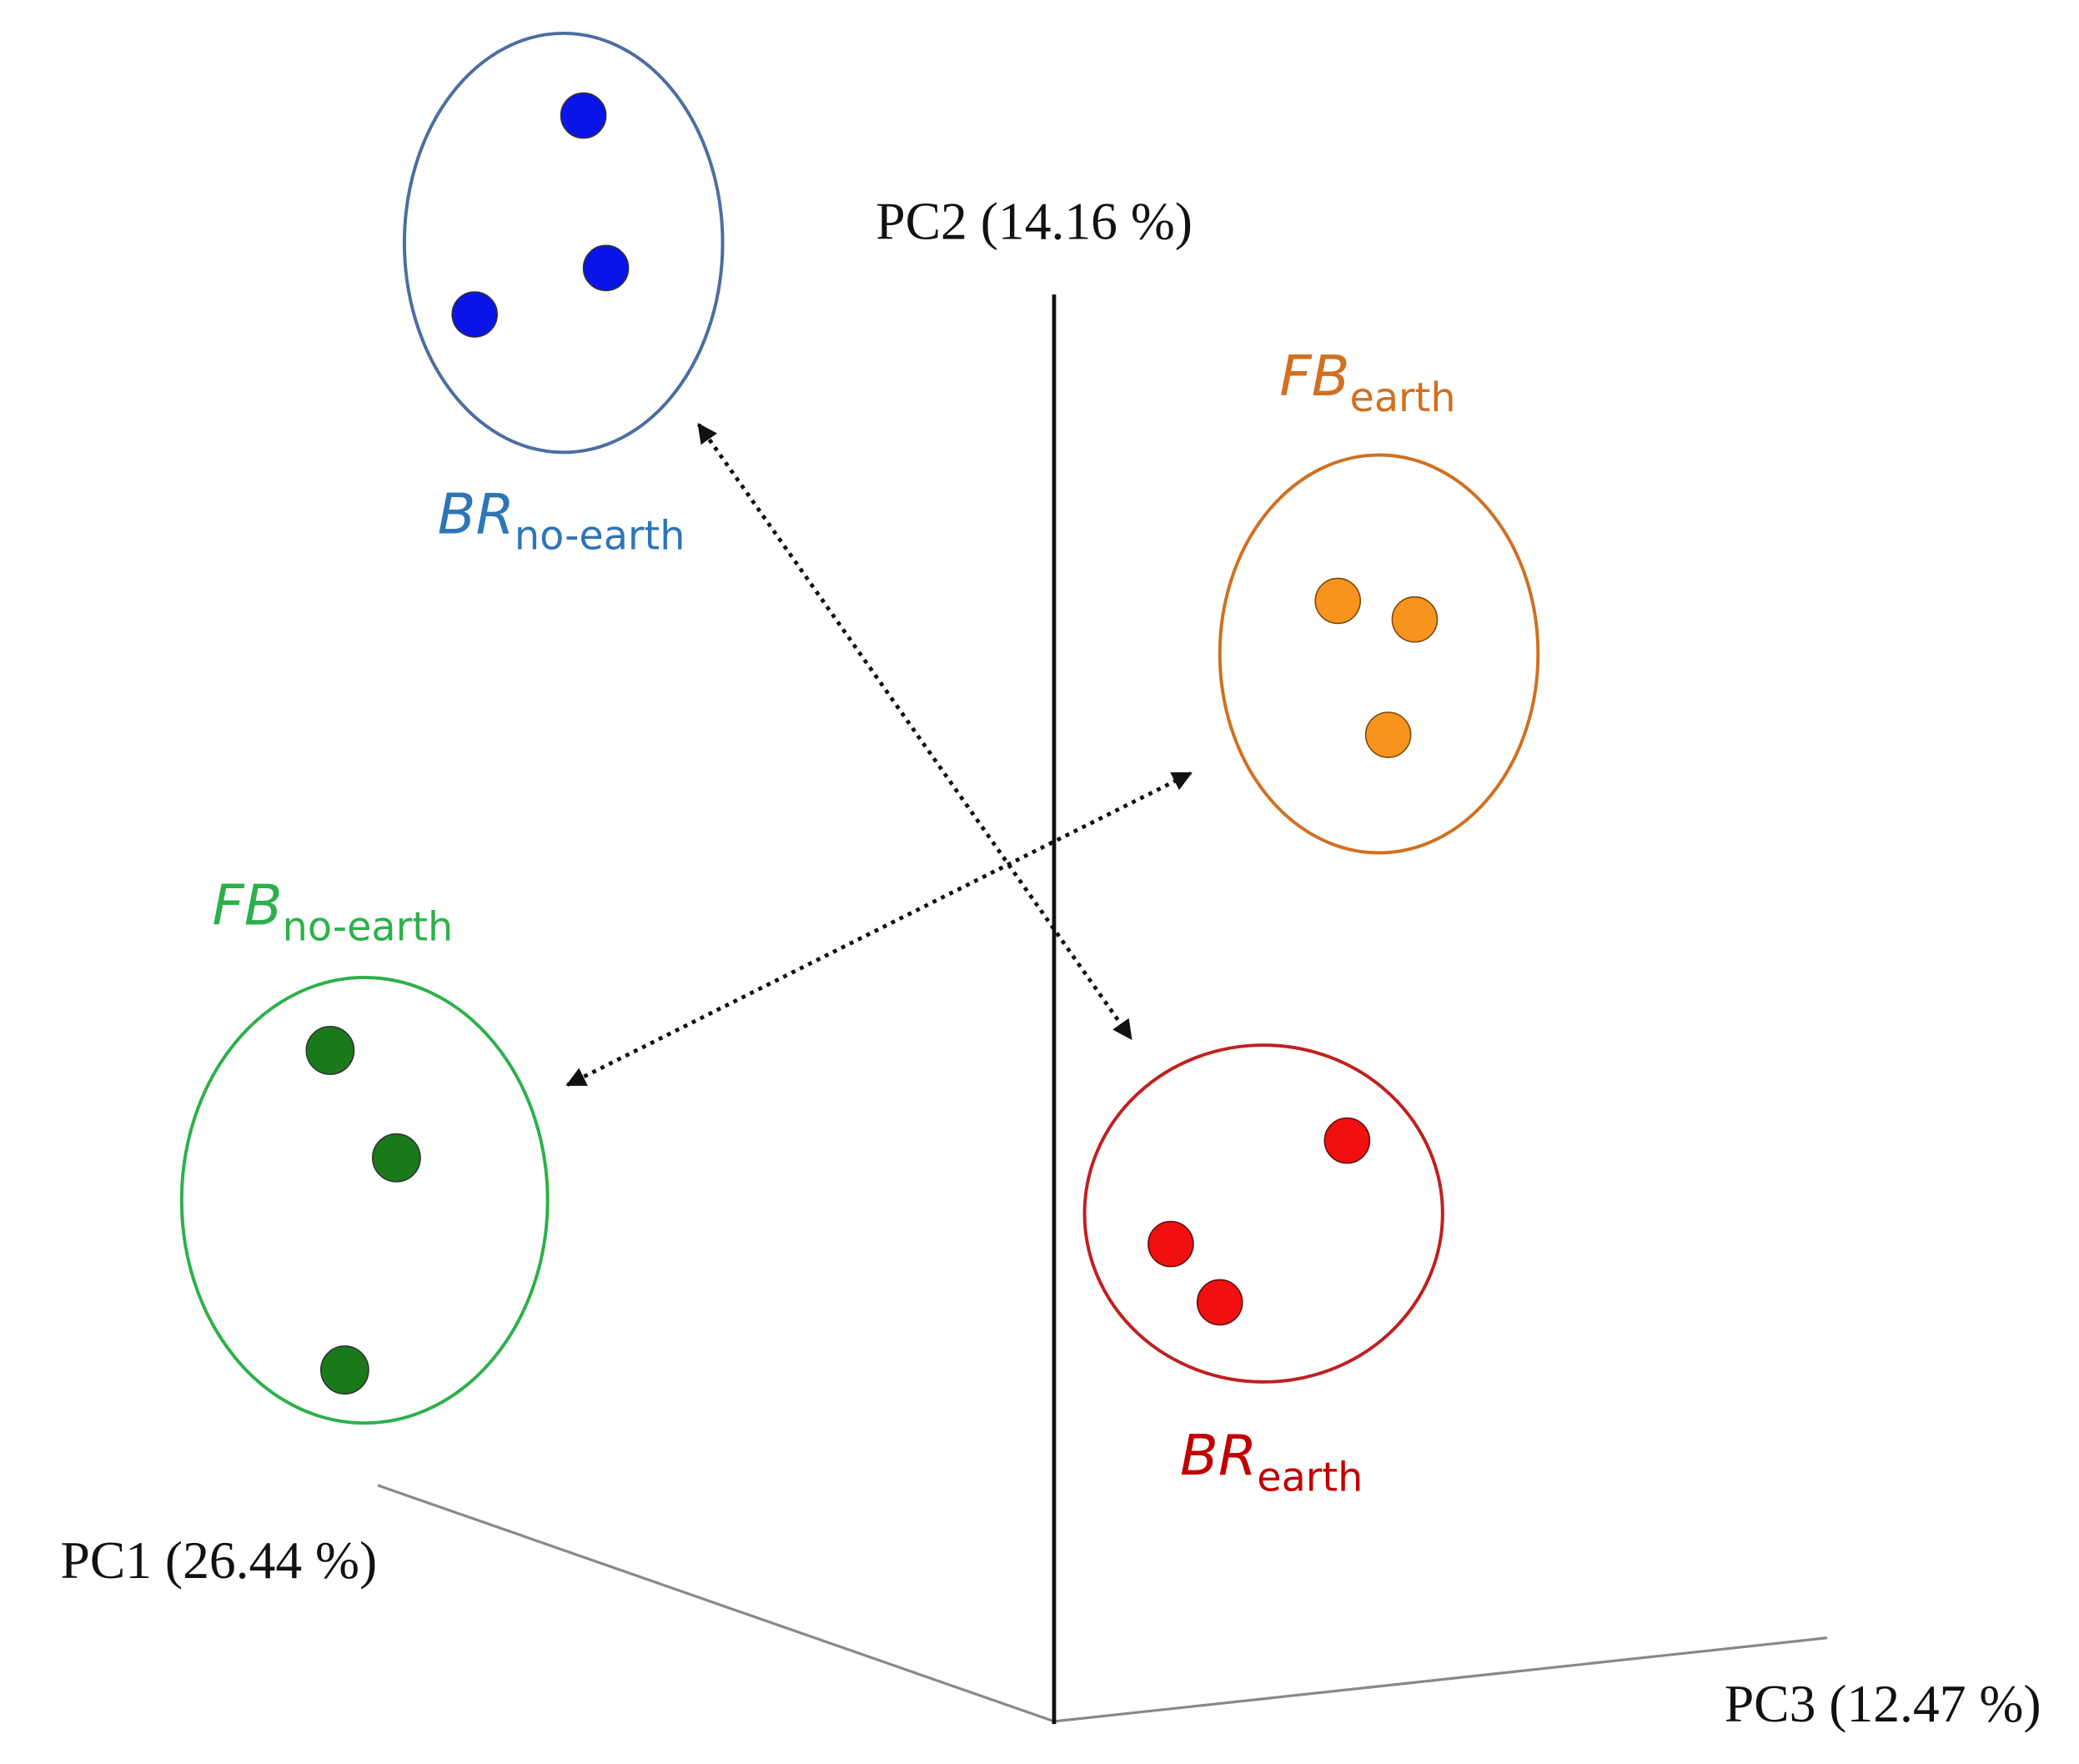 This screenshot has width=2079, height=1764. What do you see at coordinates (1034, 220) in the screenshot?
I see `pc2-label: PC2 (14.16 %)` at bounding box center [1034, 220].